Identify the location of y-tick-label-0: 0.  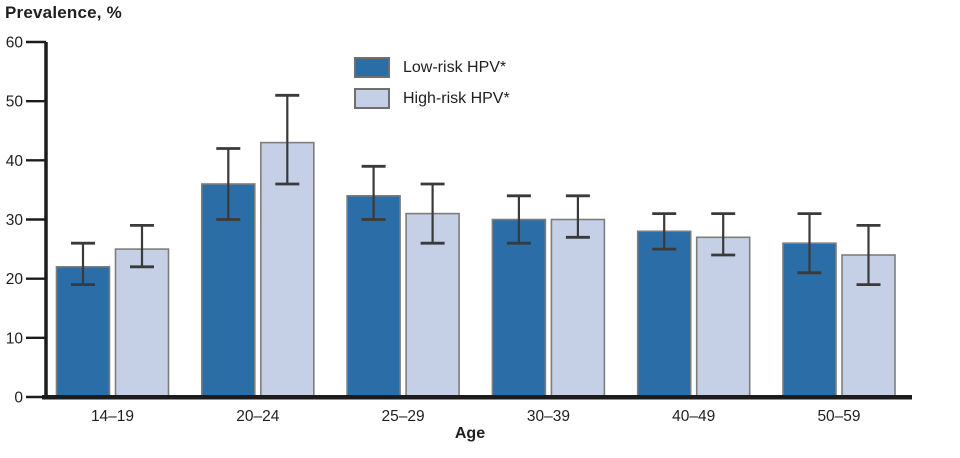
(18, 398).